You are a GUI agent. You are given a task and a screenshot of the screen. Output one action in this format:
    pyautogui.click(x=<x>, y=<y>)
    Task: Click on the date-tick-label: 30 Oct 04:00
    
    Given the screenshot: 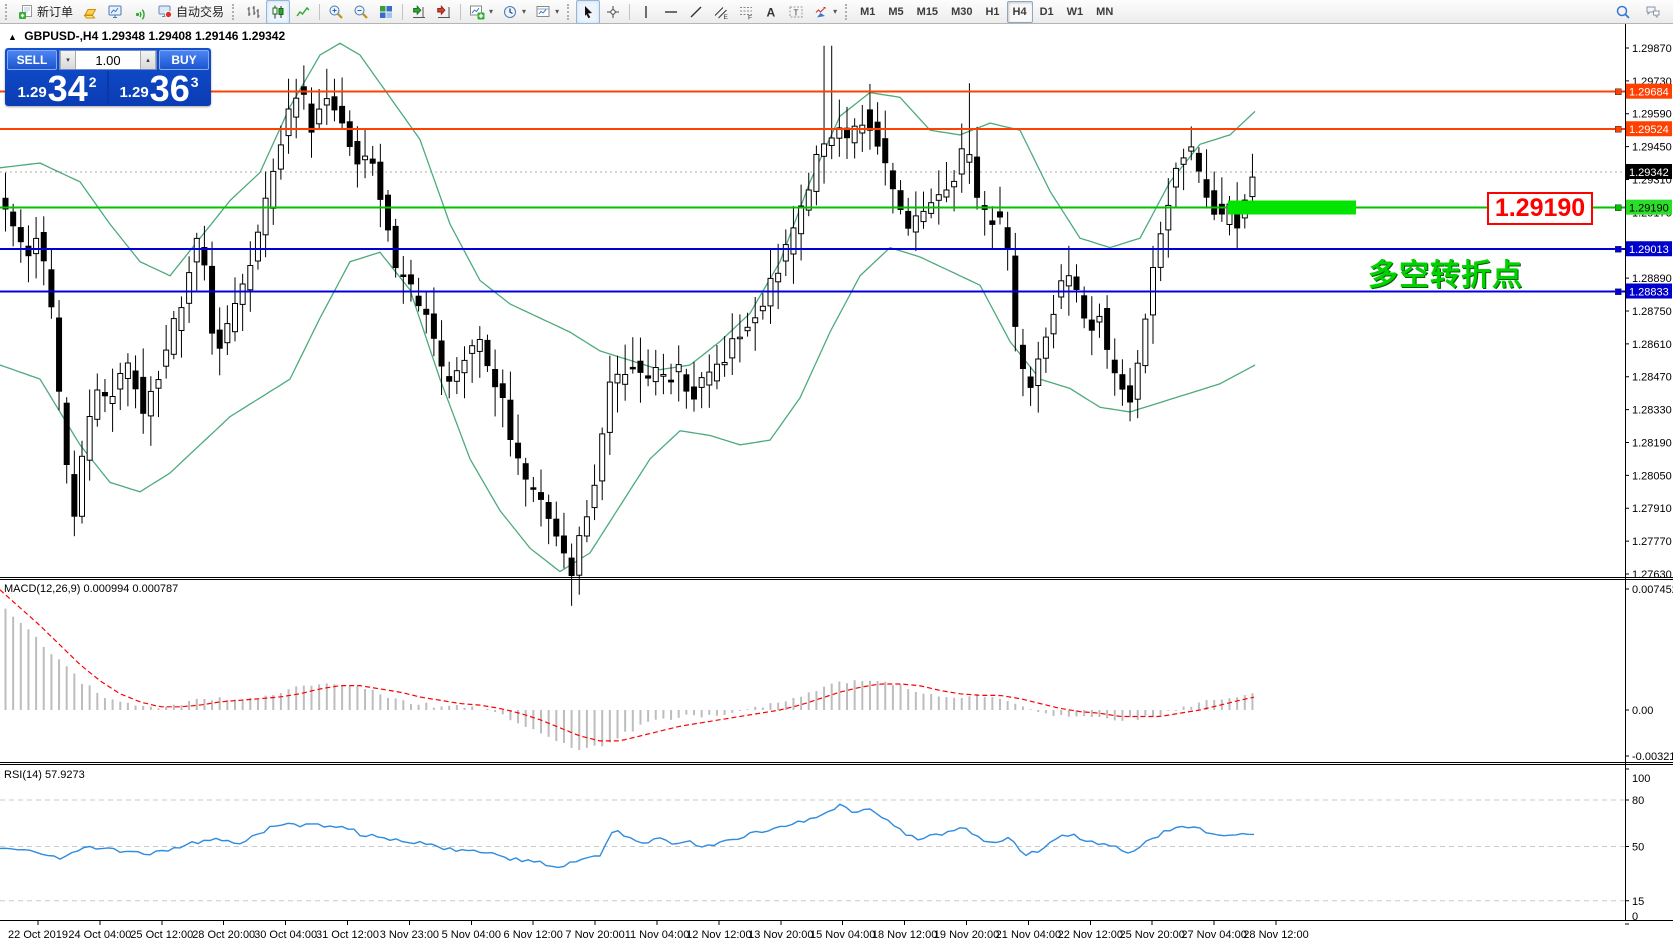 What is the action you would take?
    pyautogui.click(x=285, y=935)
    